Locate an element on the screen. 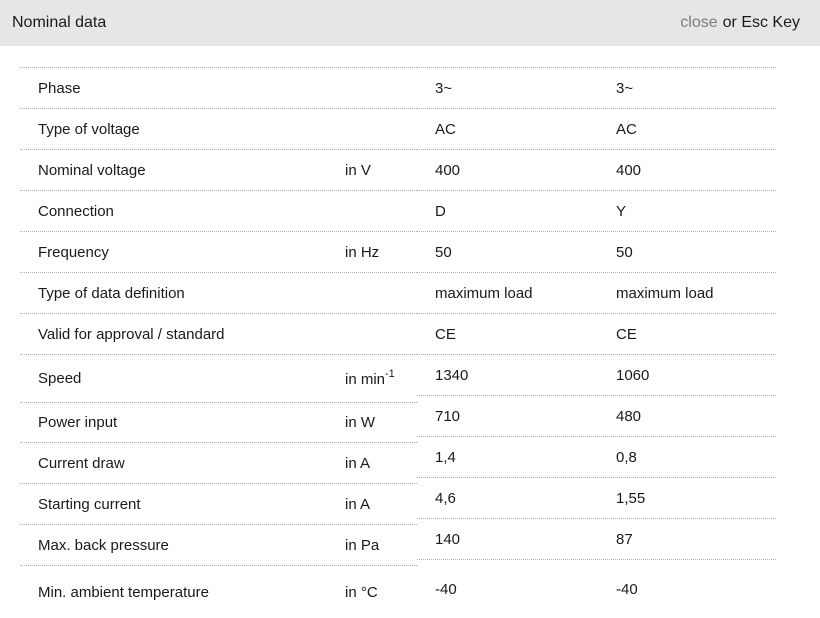  value-column-1: D is located at coordinates (440, 211).